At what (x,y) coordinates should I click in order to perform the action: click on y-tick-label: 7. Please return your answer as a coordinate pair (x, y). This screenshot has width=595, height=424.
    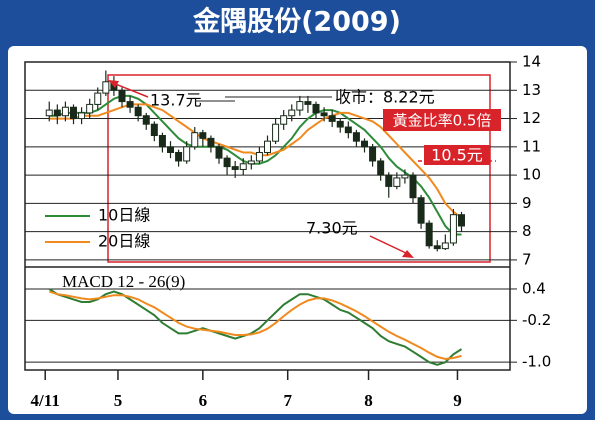
    Looking at the image, I should click on (527, 259).